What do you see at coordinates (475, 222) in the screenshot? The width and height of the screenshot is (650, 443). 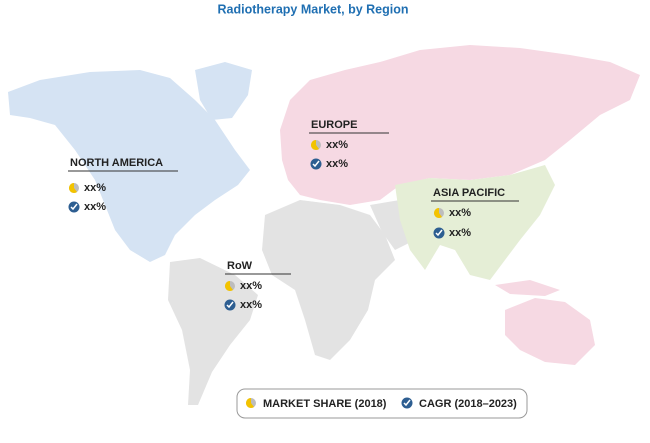 I see `asia-pacific-shape` at bounding box center [475, 222].